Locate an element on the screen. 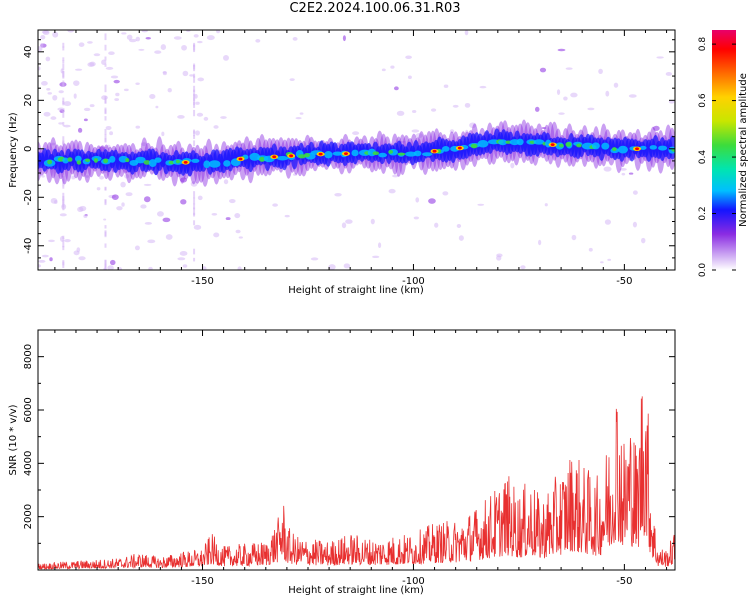 Image resolution: width=750 pixels, height=600 pixels. snr-ytick-label: 2000 is located at coordinates (28, 516).